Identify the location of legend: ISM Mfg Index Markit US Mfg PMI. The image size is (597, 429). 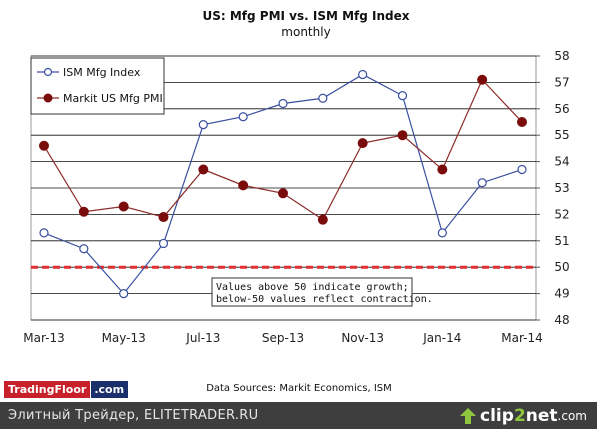
(97, 86).